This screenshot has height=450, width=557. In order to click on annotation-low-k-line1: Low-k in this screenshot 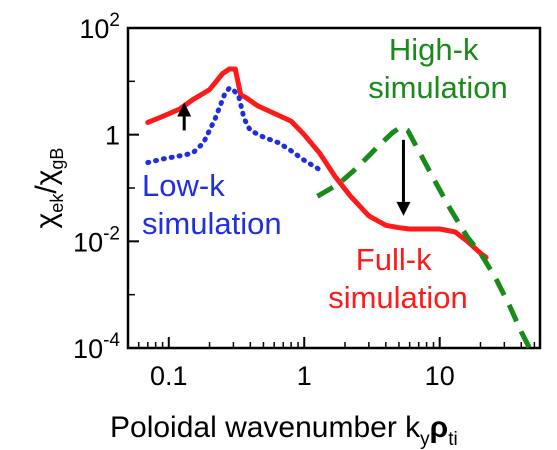, I will do `click(183, 185)`.